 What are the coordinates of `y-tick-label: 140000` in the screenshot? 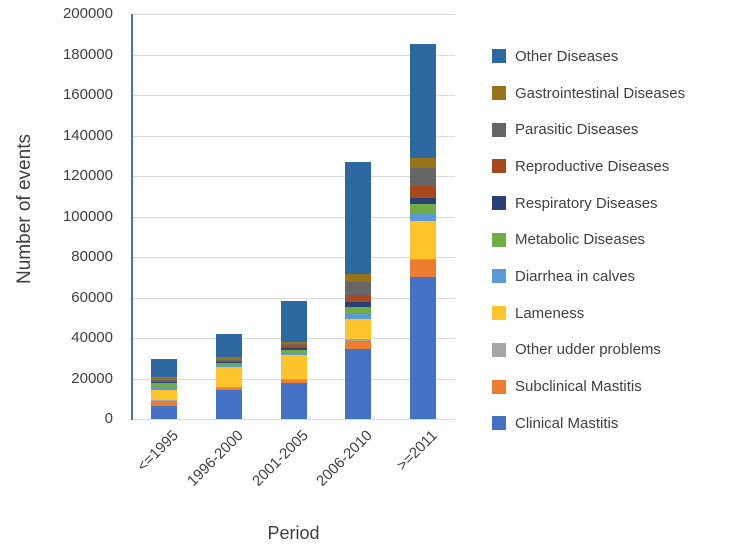 It's located at (87, 135).